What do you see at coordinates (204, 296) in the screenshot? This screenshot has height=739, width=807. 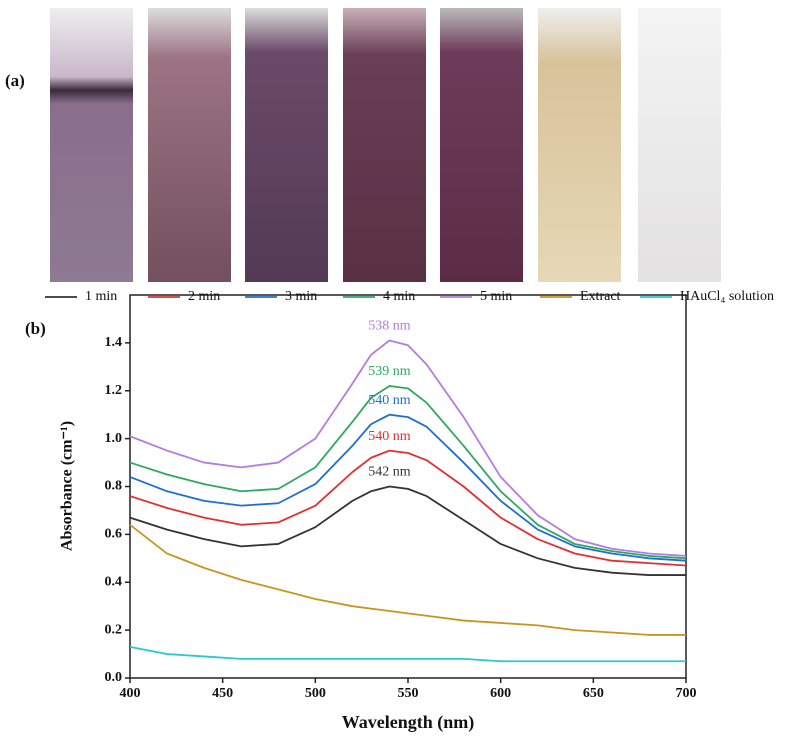 I see `legend-label: 2 min` at bounding box center [204, 296].